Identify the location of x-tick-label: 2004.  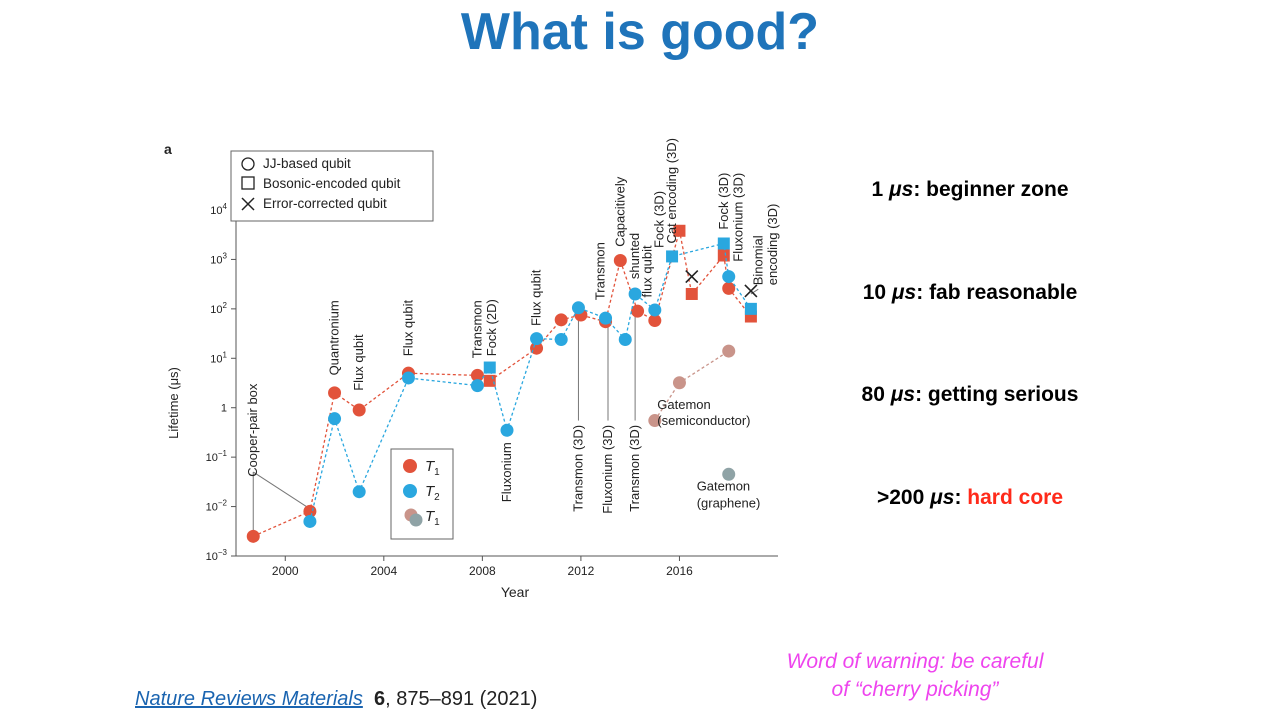
(383, 571).